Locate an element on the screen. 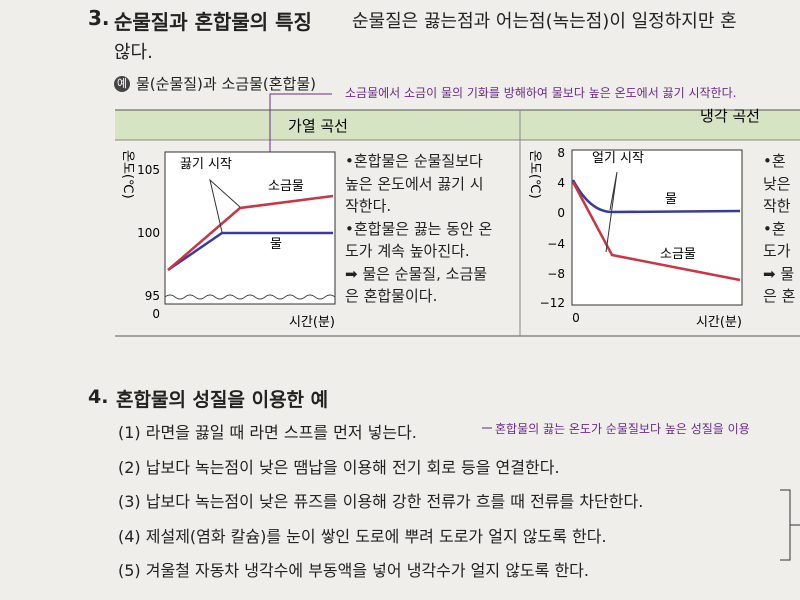 The height and width of the screenshot is (600, 800). header: 가열 곡선 is located at coordinates (318, 126).